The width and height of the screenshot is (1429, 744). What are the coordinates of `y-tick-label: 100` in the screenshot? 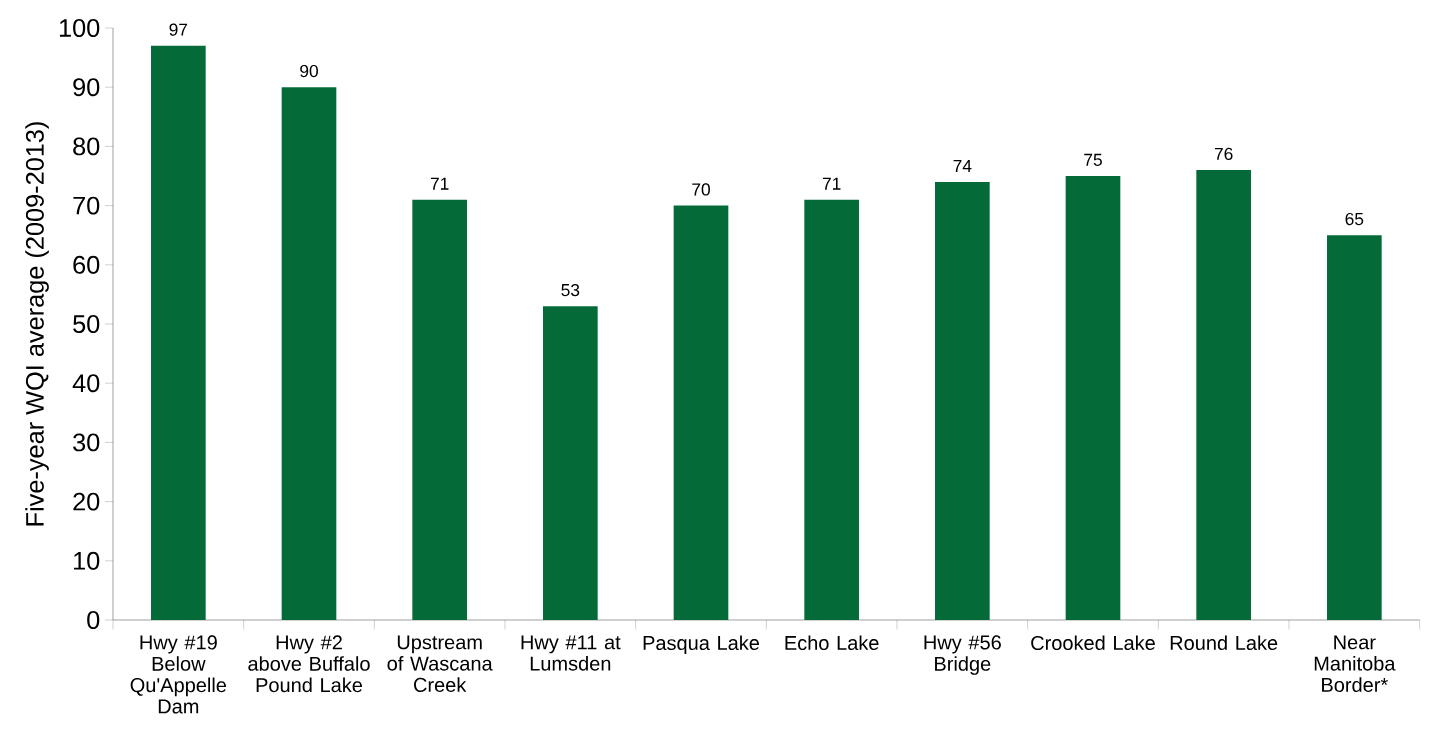 It's located at (79, 28).